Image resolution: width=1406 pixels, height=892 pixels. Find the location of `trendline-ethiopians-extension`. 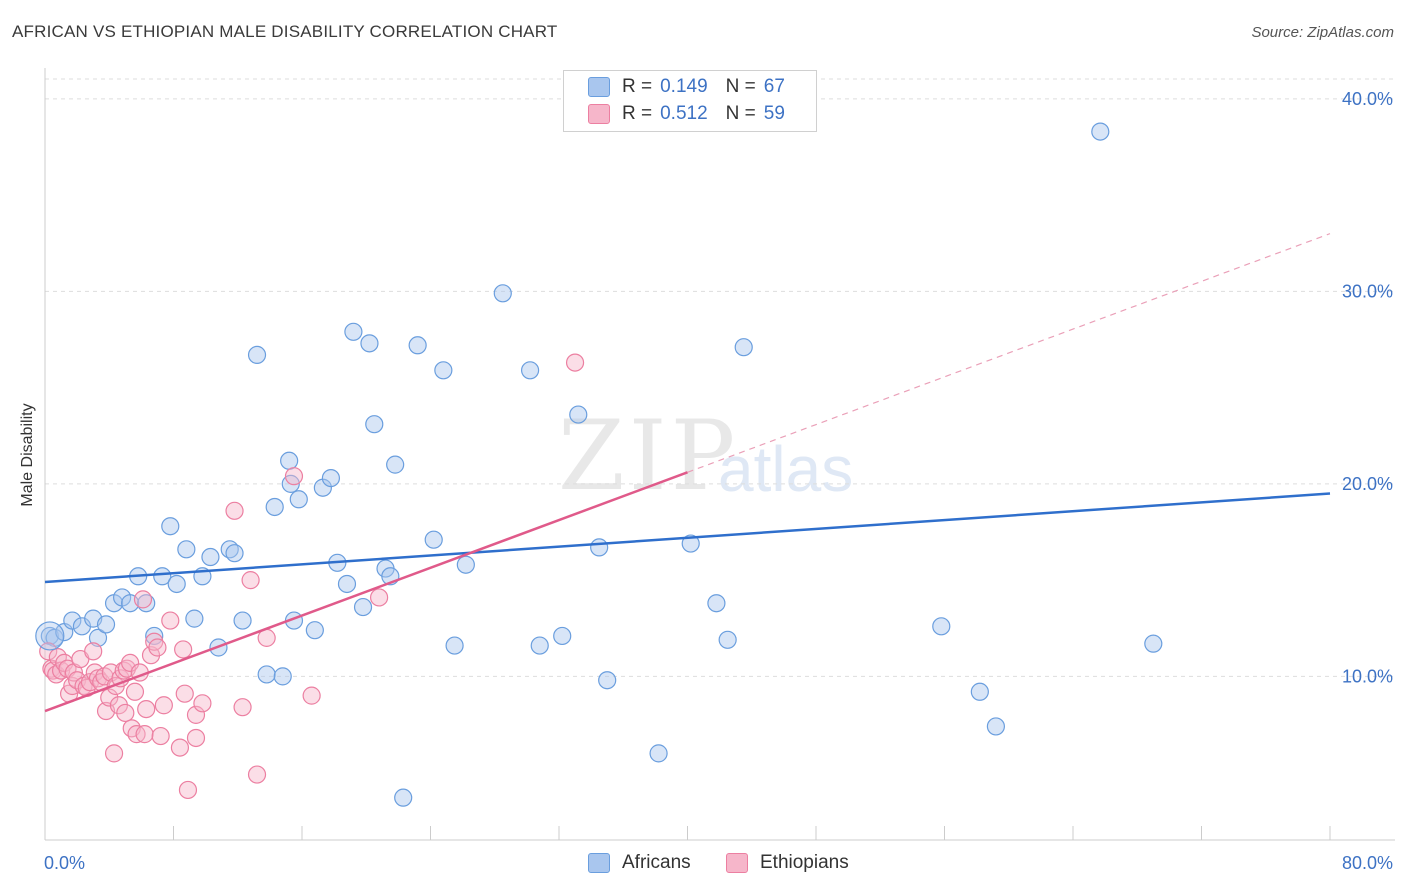

trendline-ethiopians-extension is located at coordinates (1009, 353).